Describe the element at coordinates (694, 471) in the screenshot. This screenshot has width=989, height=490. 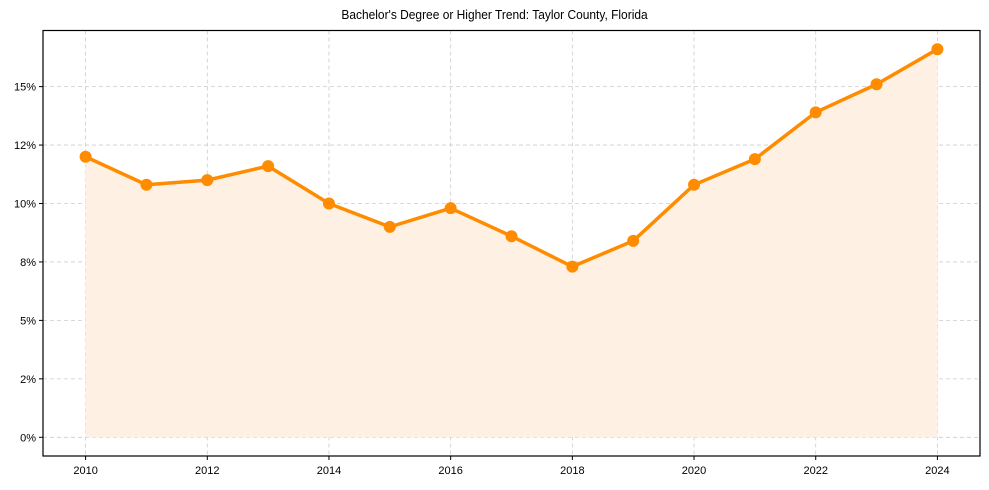
I see `x-tick-label: 2020` at that location.